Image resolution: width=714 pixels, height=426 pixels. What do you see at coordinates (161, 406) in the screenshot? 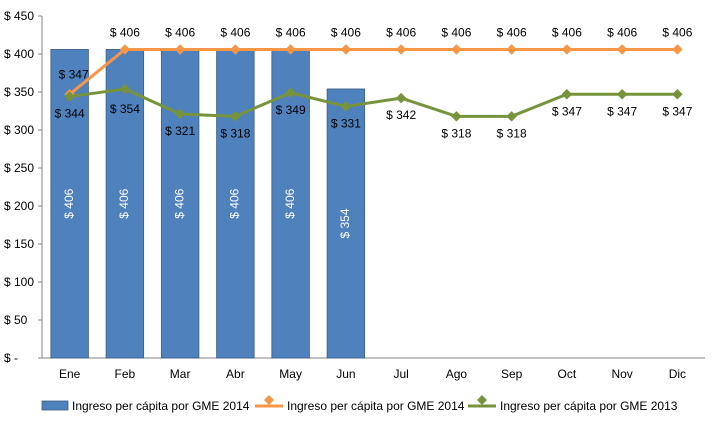
I see `legend-bar-label: Ingreso per cápita por GME 2014` at bounding box center [161, 406].